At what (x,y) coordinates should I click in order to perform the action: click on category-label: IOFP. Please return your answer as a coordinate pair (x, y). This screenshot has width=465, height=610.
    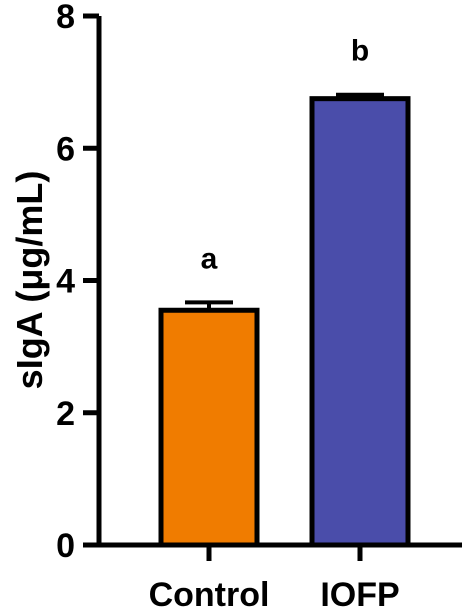
    Looking at the image, I should click on (359, 593).